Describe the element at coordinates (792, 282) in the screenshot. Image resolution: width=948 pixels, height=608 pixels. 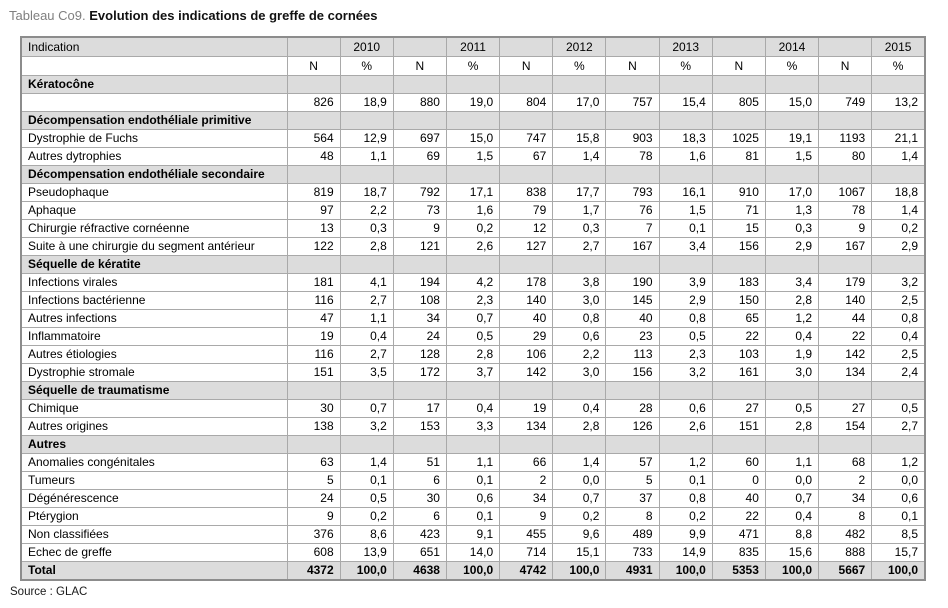
I see `value-cell: 3,4` at that location.